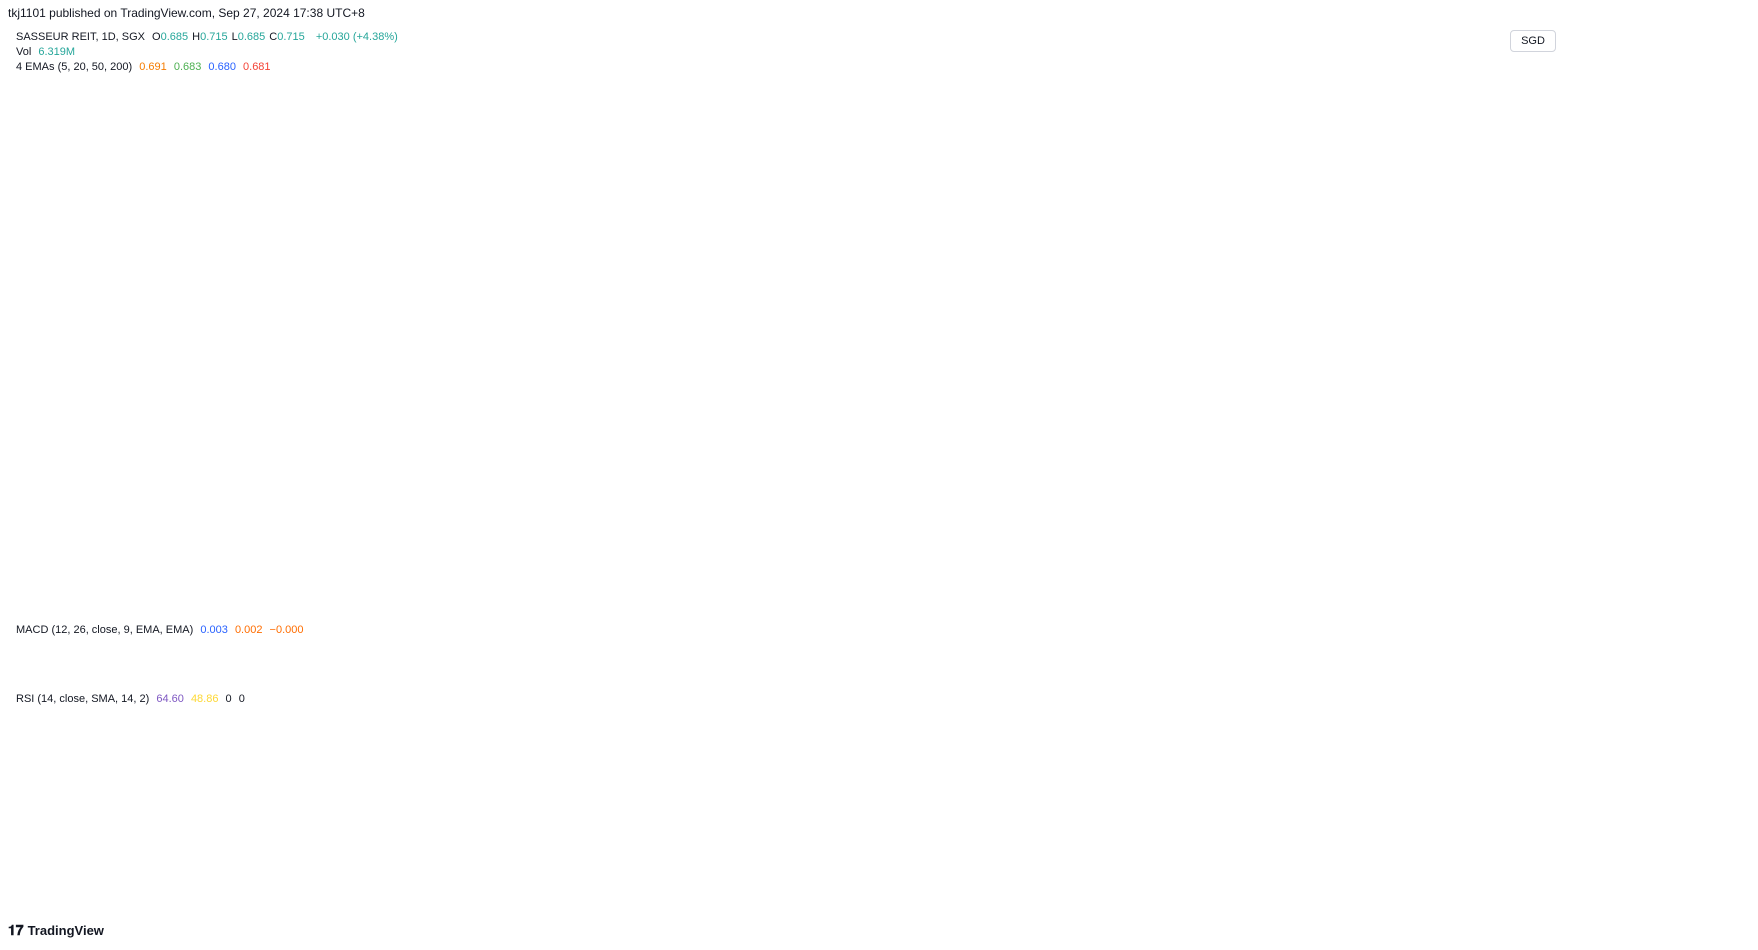  Describe the element at coordinates (923, 604) in the screenshot. I see `earnings-marker-icon` at that location.